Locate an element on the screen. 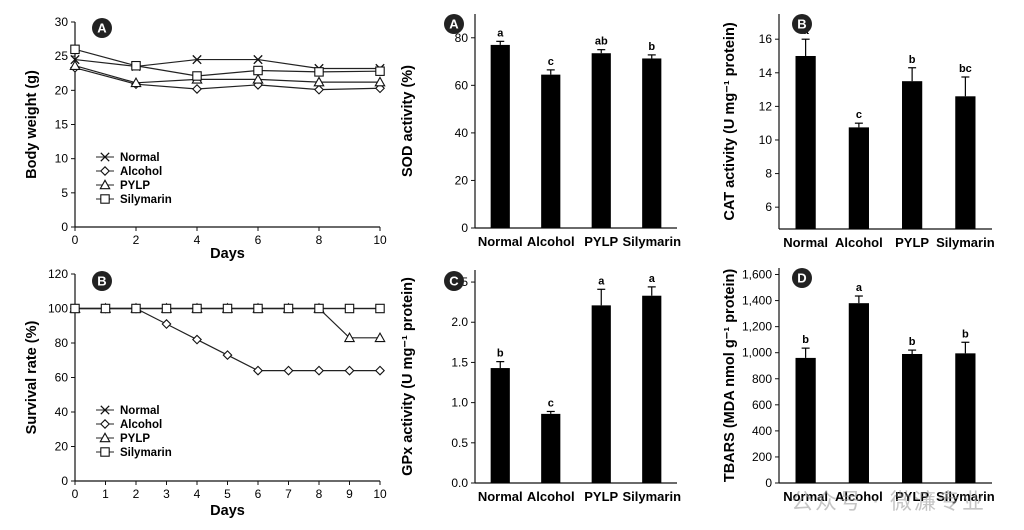 Image resolution: width=1024 pixels, height=530 pixels. legend-entry: Alcohol is located at coordinates (141, 172).